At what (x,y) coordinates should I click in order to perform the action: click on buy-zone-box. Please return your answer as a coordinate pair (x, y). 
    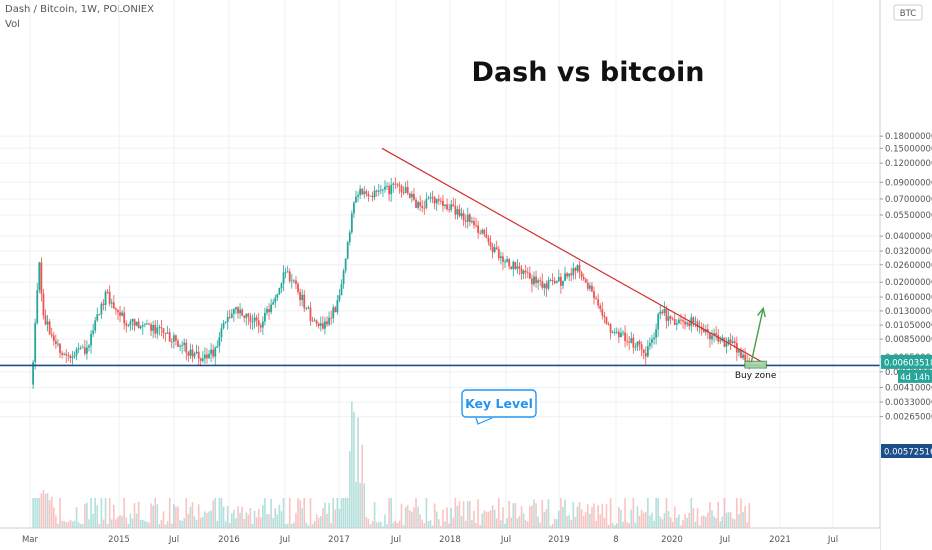
    Looking at the image, I should click on (755, 364).